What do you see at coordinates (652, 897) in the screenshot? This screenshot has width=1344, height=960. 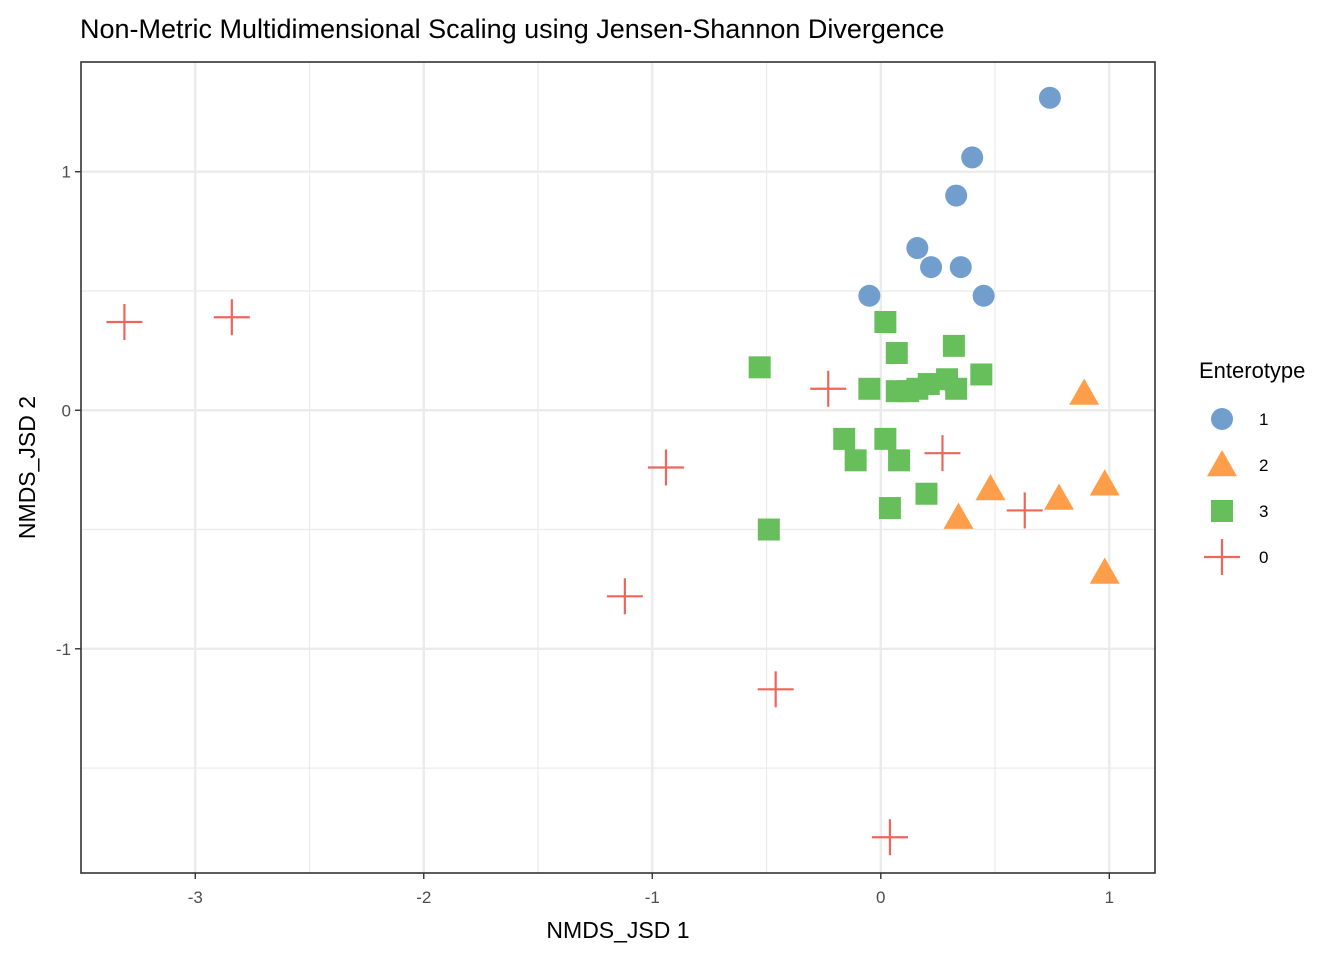 I see `x-tick-label: -1` at bounding box center [652, 897].